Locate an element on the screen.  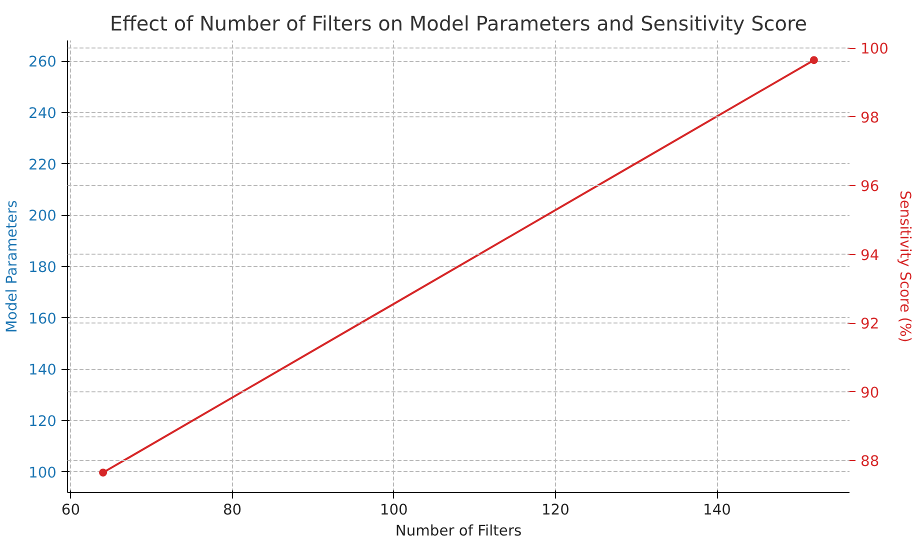
y-tick-label: 120 is located at coordinates (42, 421).